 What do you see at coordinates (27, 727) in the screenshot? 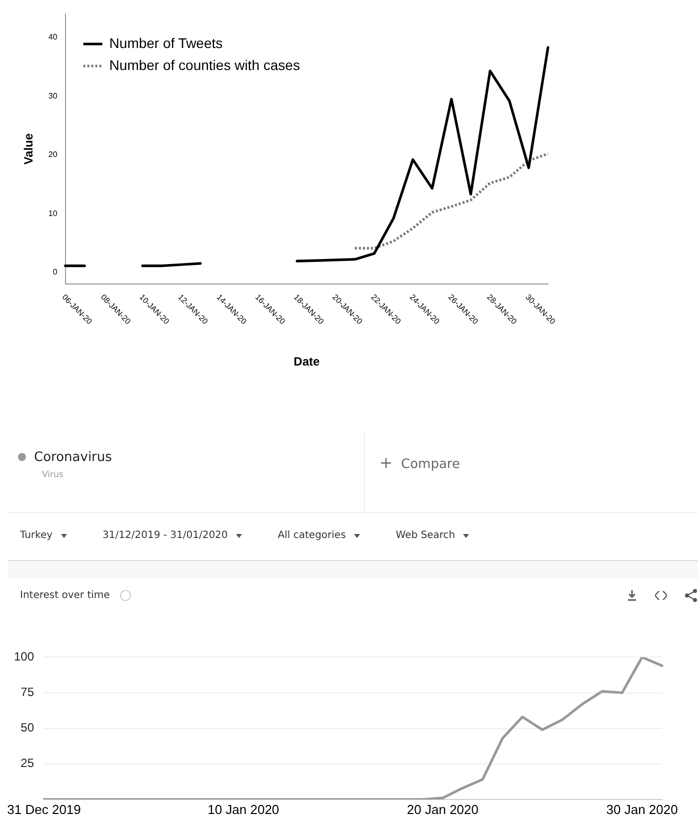
I see `y-tick-label: 50` at bounding box center [27, 727].